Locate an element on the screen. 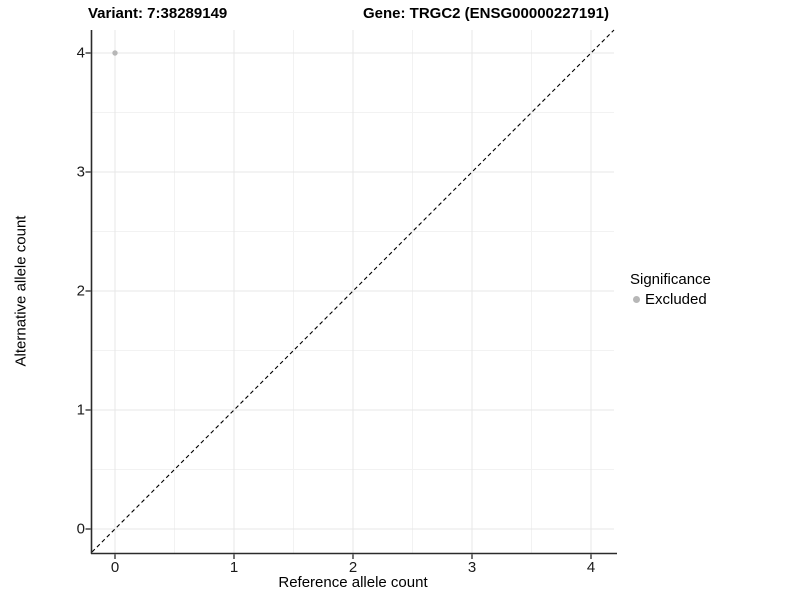 The image size is (800, 600). legend-item-excluded: Excluded is located at coordinates (670, 299).